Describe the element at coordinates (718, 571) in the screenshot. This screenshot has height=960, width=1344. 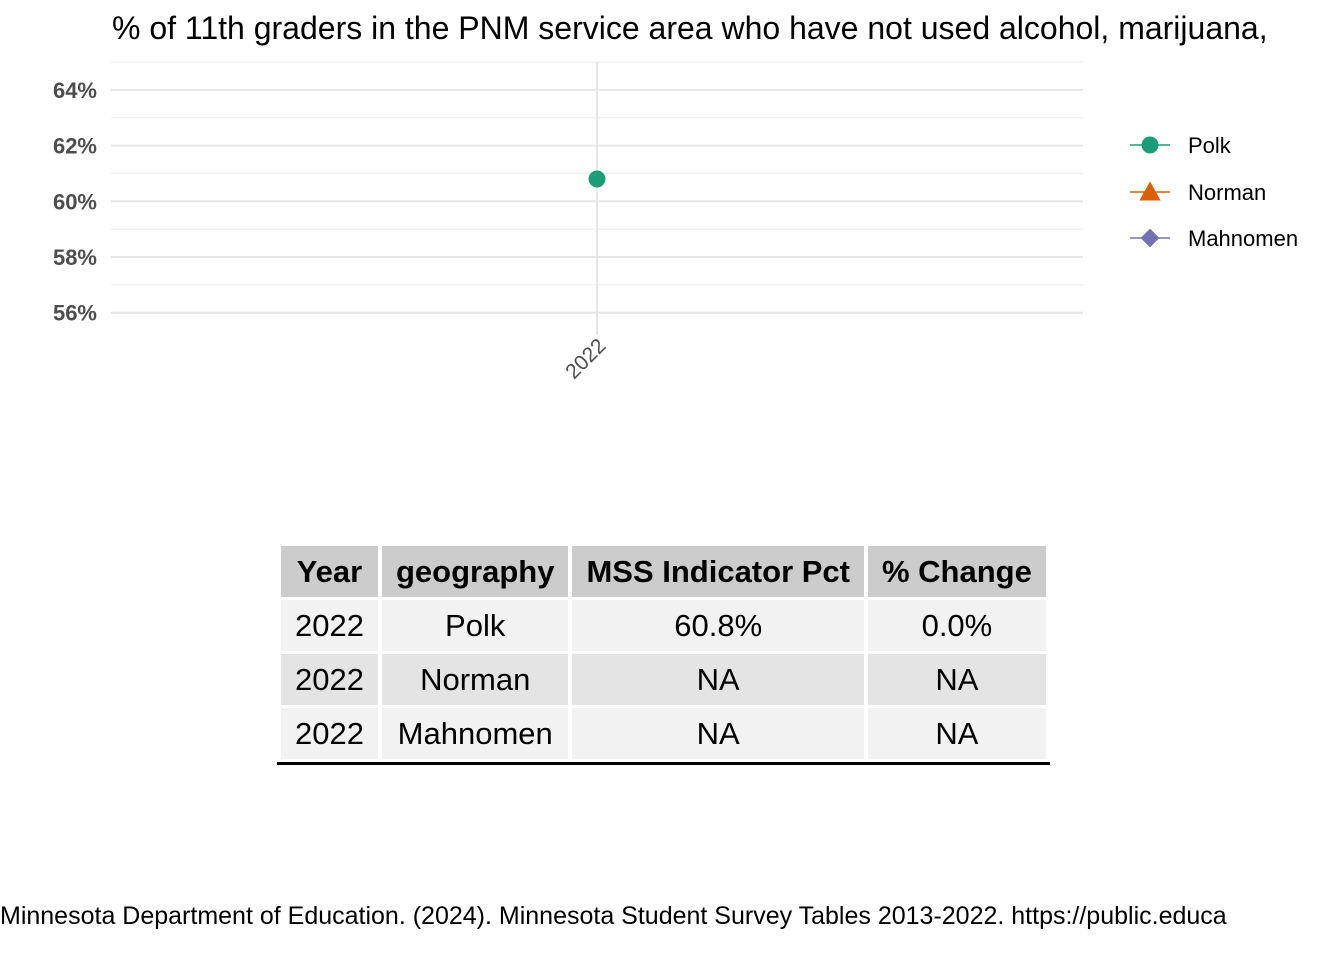
I see `header-mss-indicator-pct: MSS Indicator Pct` at that location.